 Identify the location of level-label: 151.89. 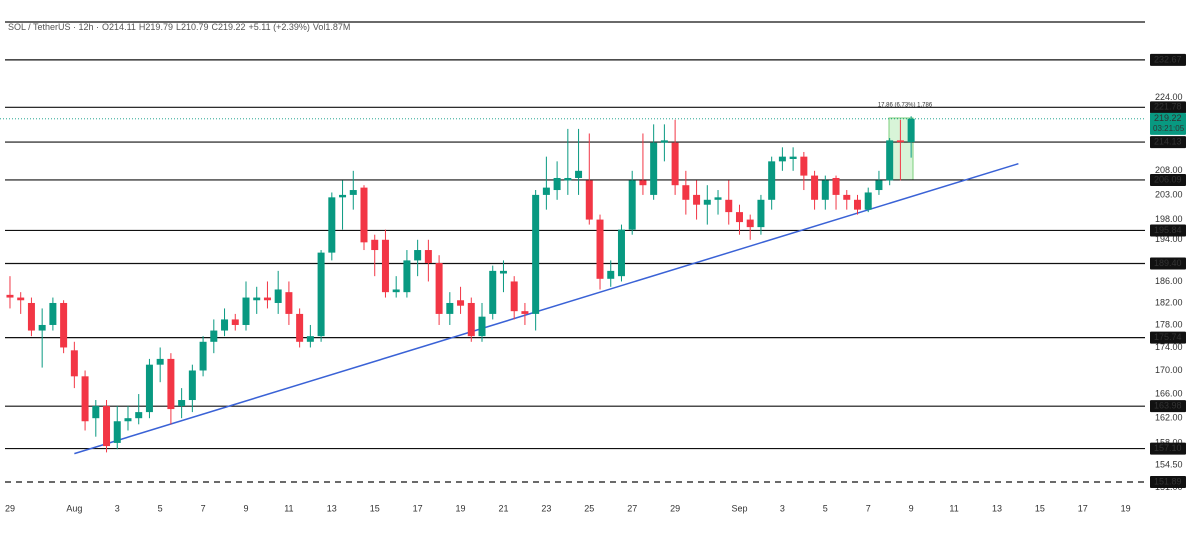
(1168, 481).